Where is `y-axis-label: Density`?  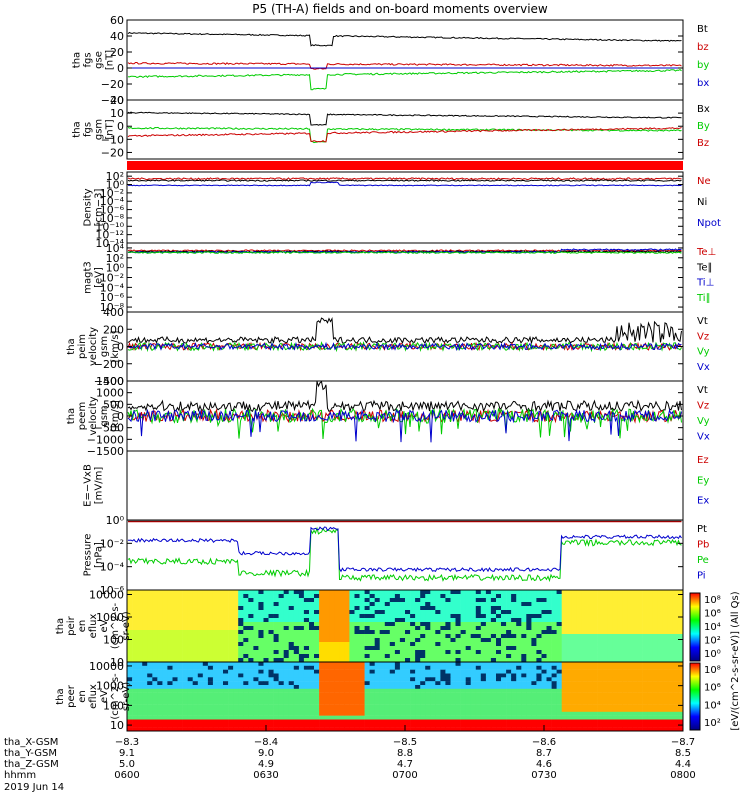 y-axis-label: Density is located at coordinates (88, 207).